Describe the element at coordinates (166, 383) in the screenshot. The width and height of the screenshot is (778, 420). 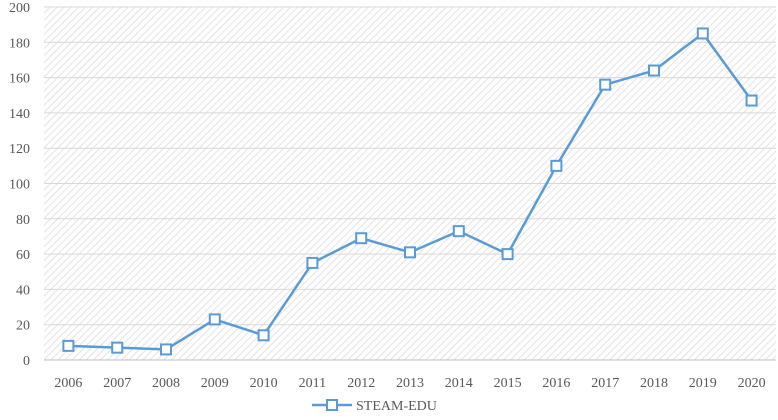
I see `x-tick-label: 2008` at that location.